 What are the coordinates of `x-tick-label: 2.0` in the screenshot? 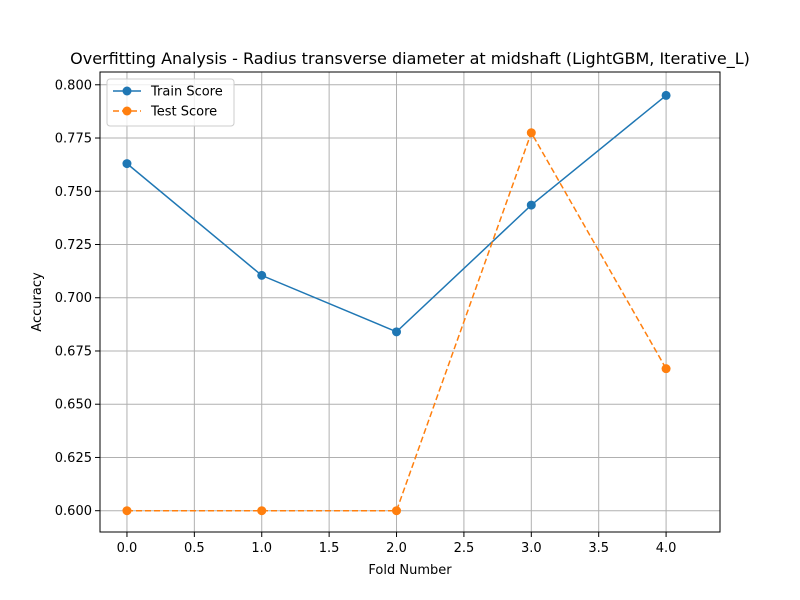 It's located at (396, 548).